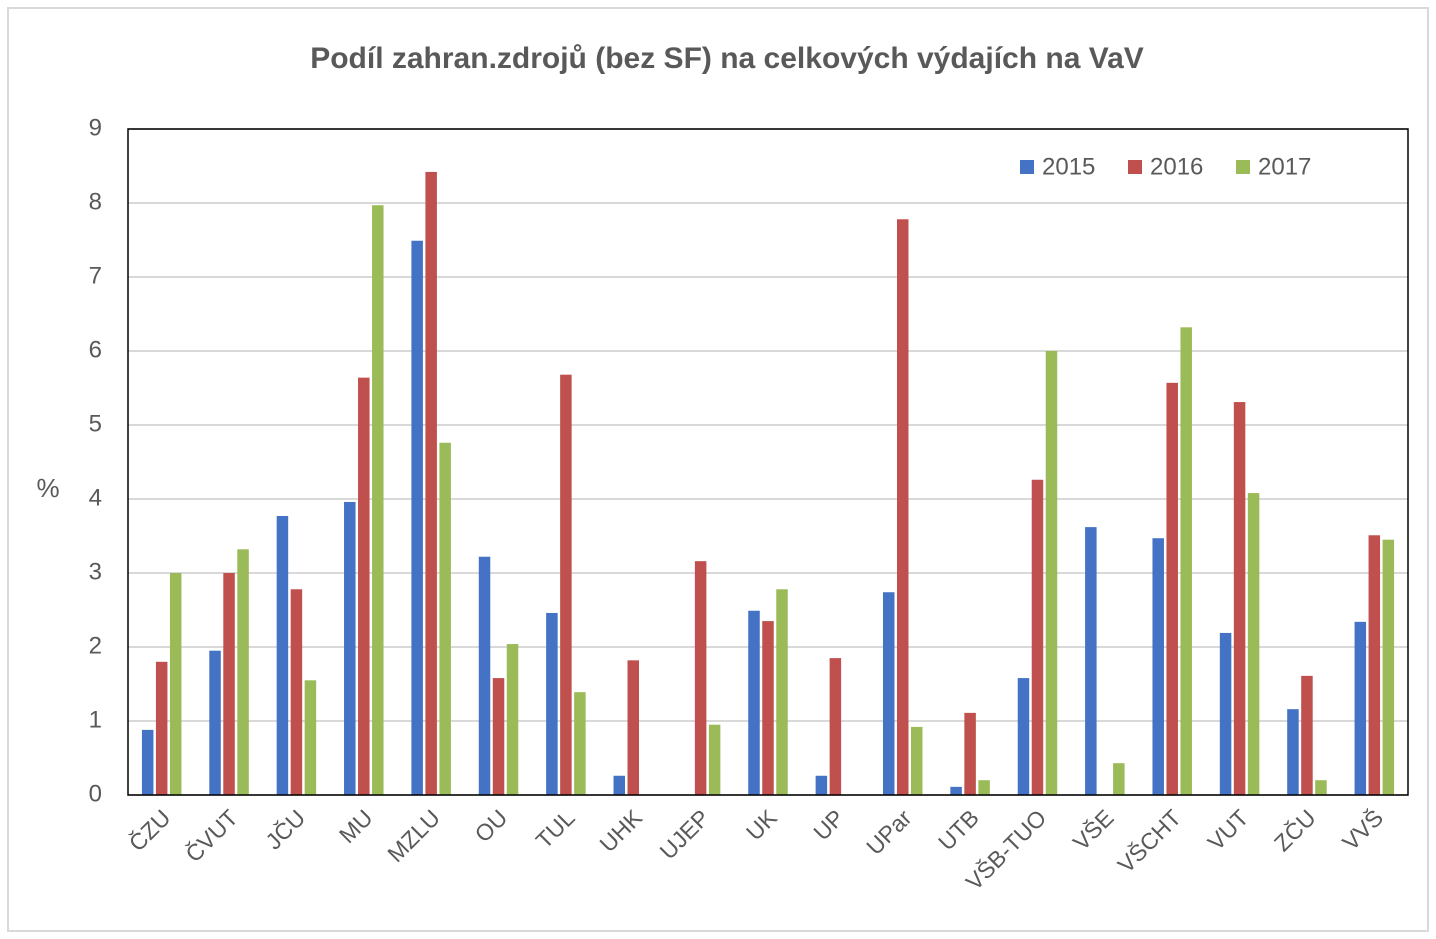  I want to click on y-tick-label: 6, so click(95, 349).